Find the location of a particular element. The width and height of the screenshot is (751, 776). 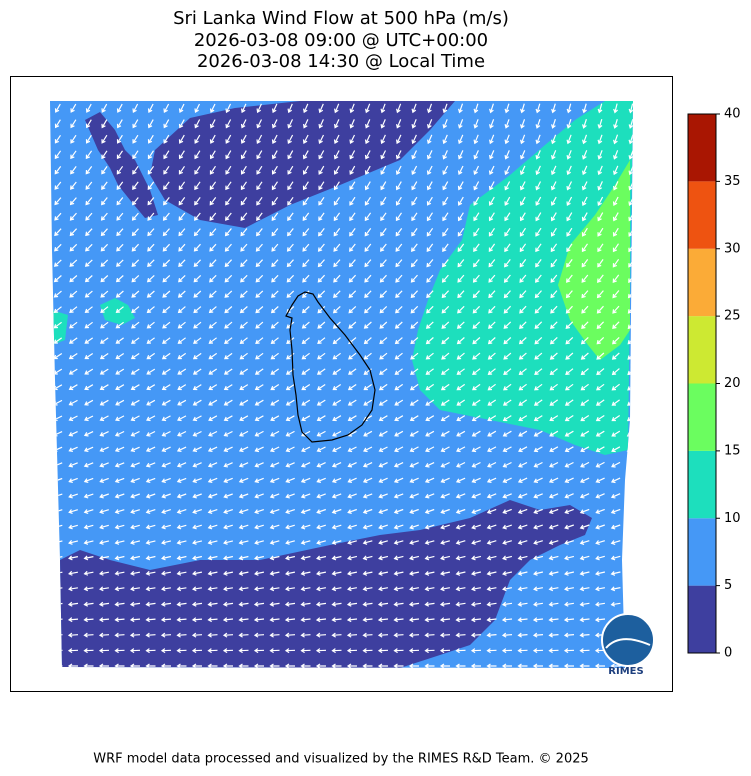

colorbar-tick-label: 35 is located at coordinates (732, 181).